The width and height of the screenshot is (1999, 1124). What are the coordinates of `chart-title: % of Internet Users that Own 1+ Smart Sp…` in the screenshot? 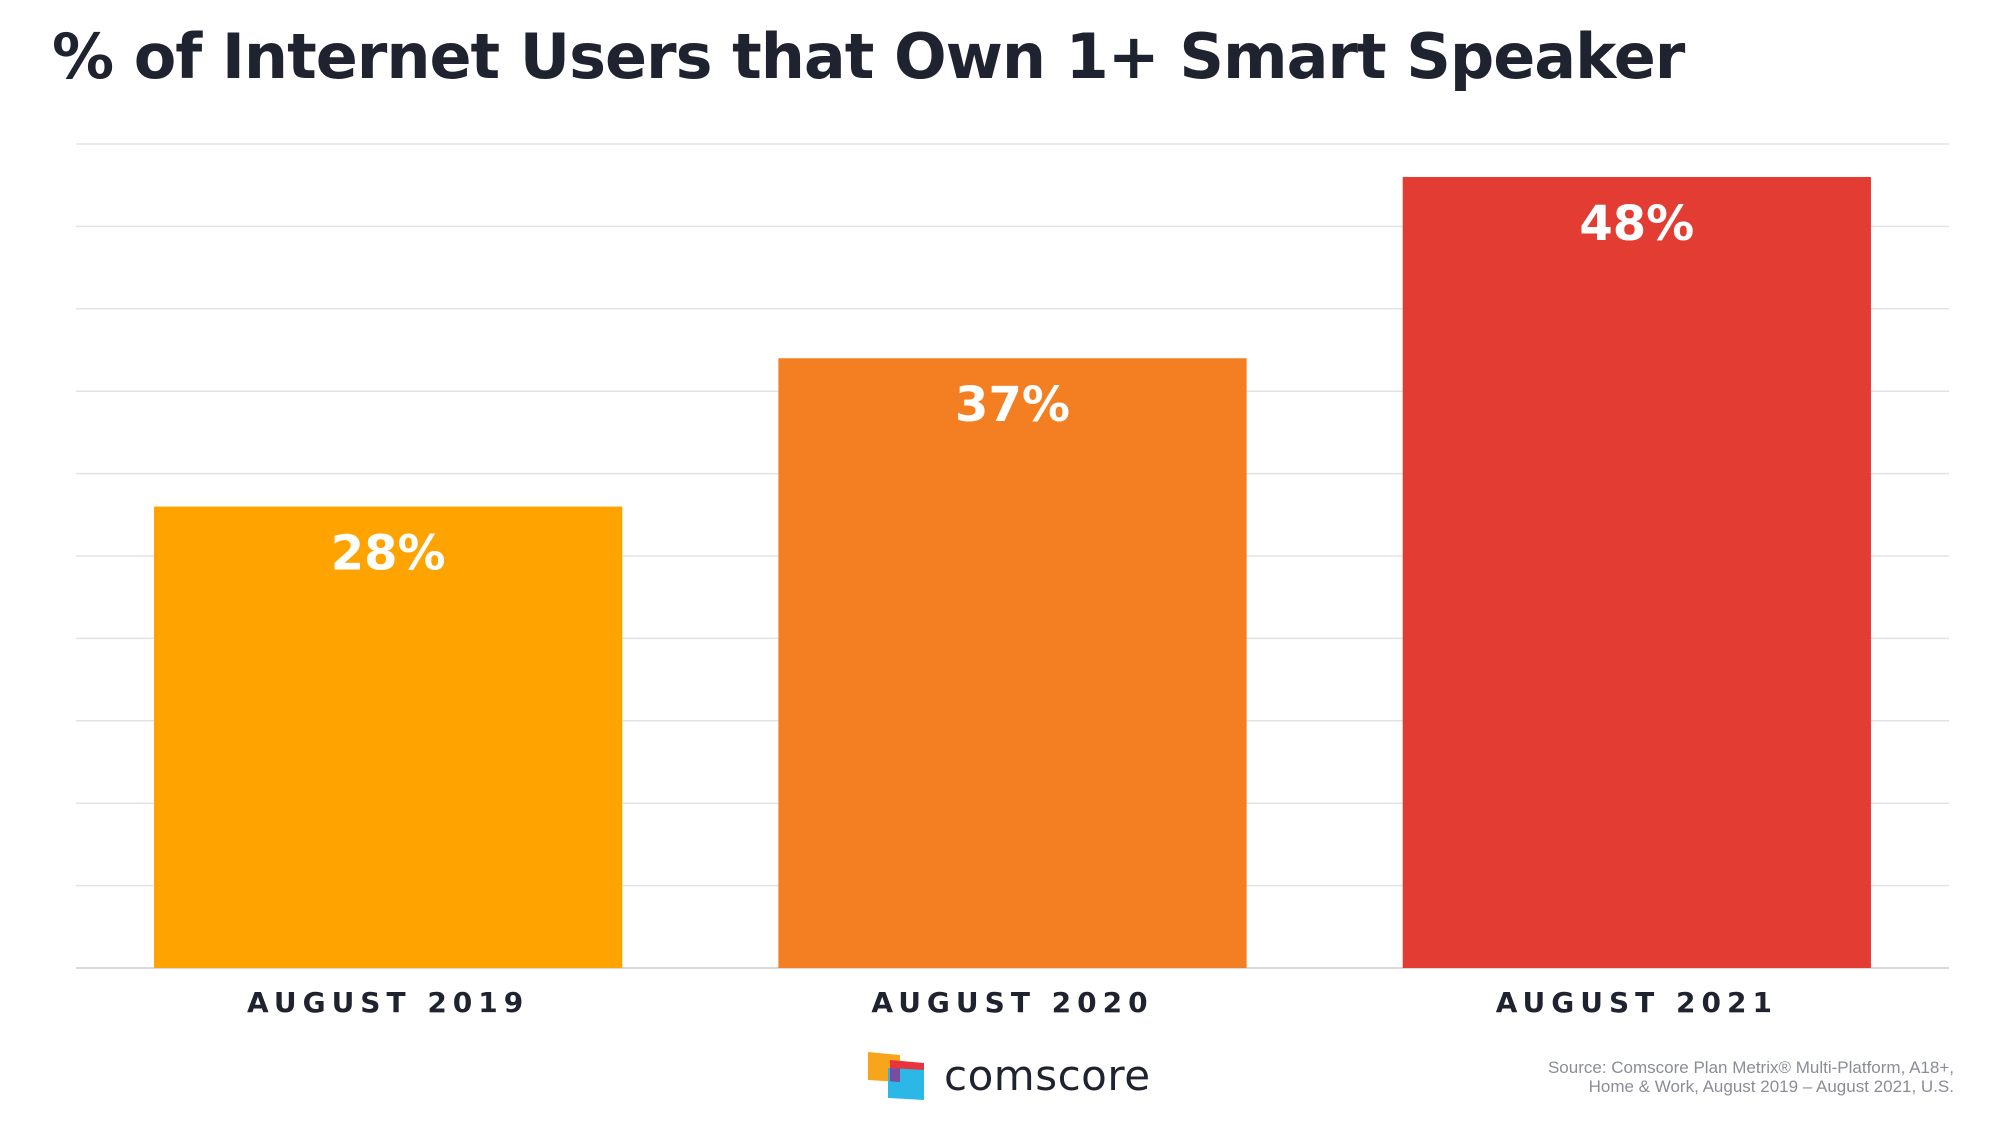 It's located at (868, 56).